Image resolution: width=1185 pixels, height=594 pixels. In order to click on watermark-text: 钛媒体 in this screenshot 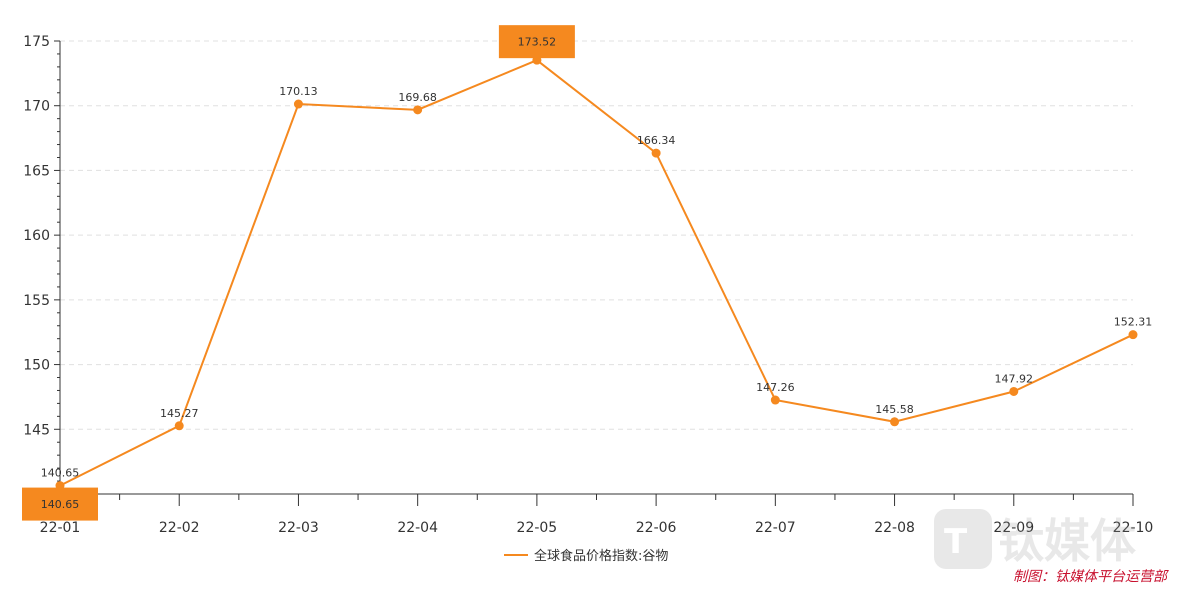, I will do `click(1067, 541)`.